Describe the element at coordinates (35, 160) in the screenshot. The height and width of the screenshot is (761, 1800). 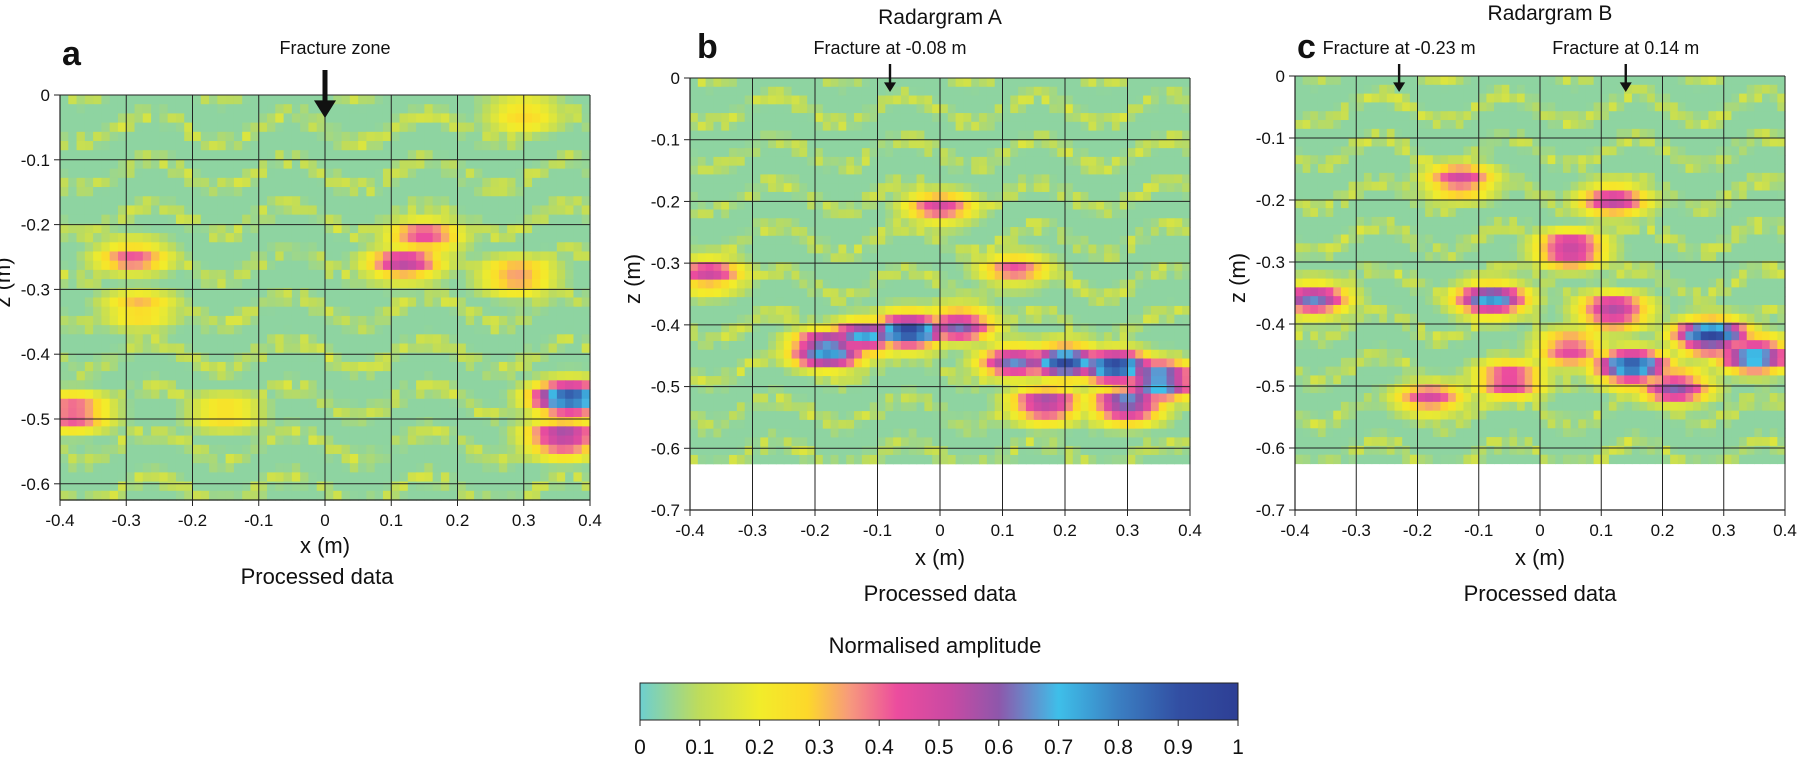
I see `y-tick-label: -0.1` at that location.